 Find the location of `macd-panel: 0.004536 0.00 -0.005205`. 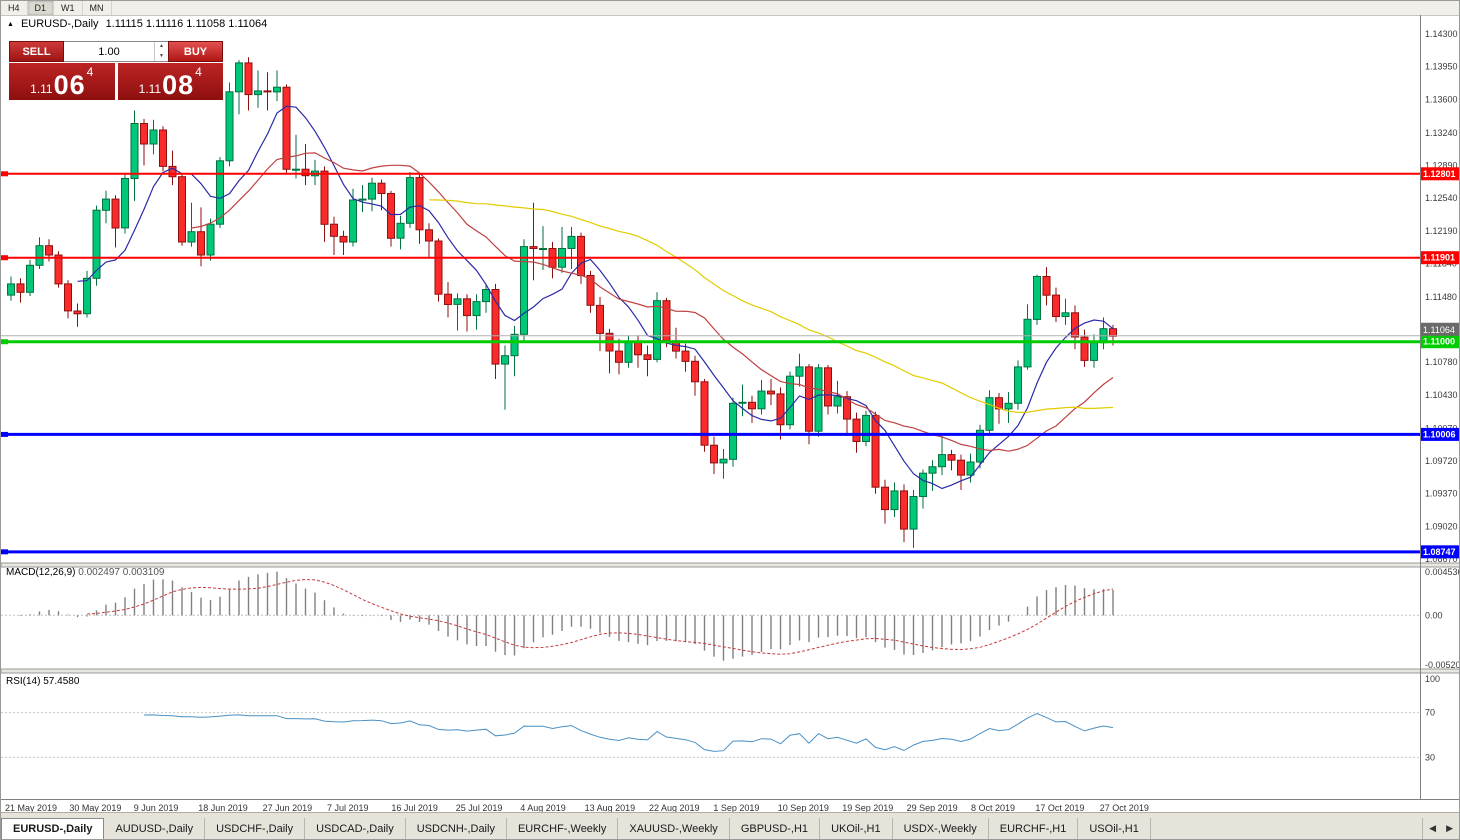

macd-panel: 0.004536 0.00 -0.005205 is located at coordinates (730, 618).